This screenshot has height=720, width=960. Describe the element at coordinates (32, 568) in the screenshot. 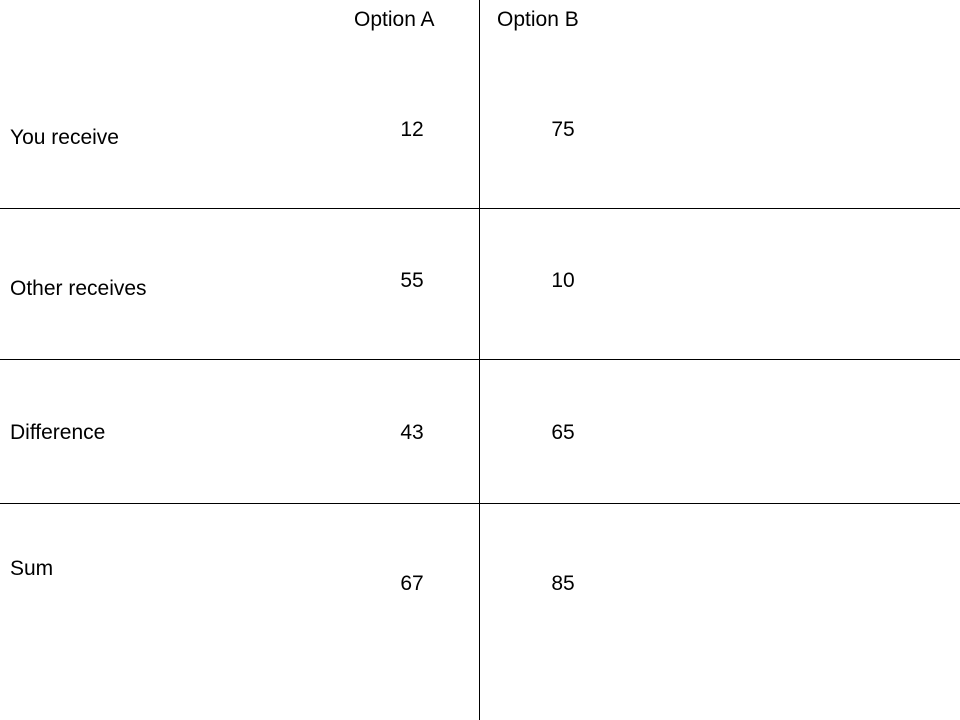

I see `row-label: Sum` at that location.